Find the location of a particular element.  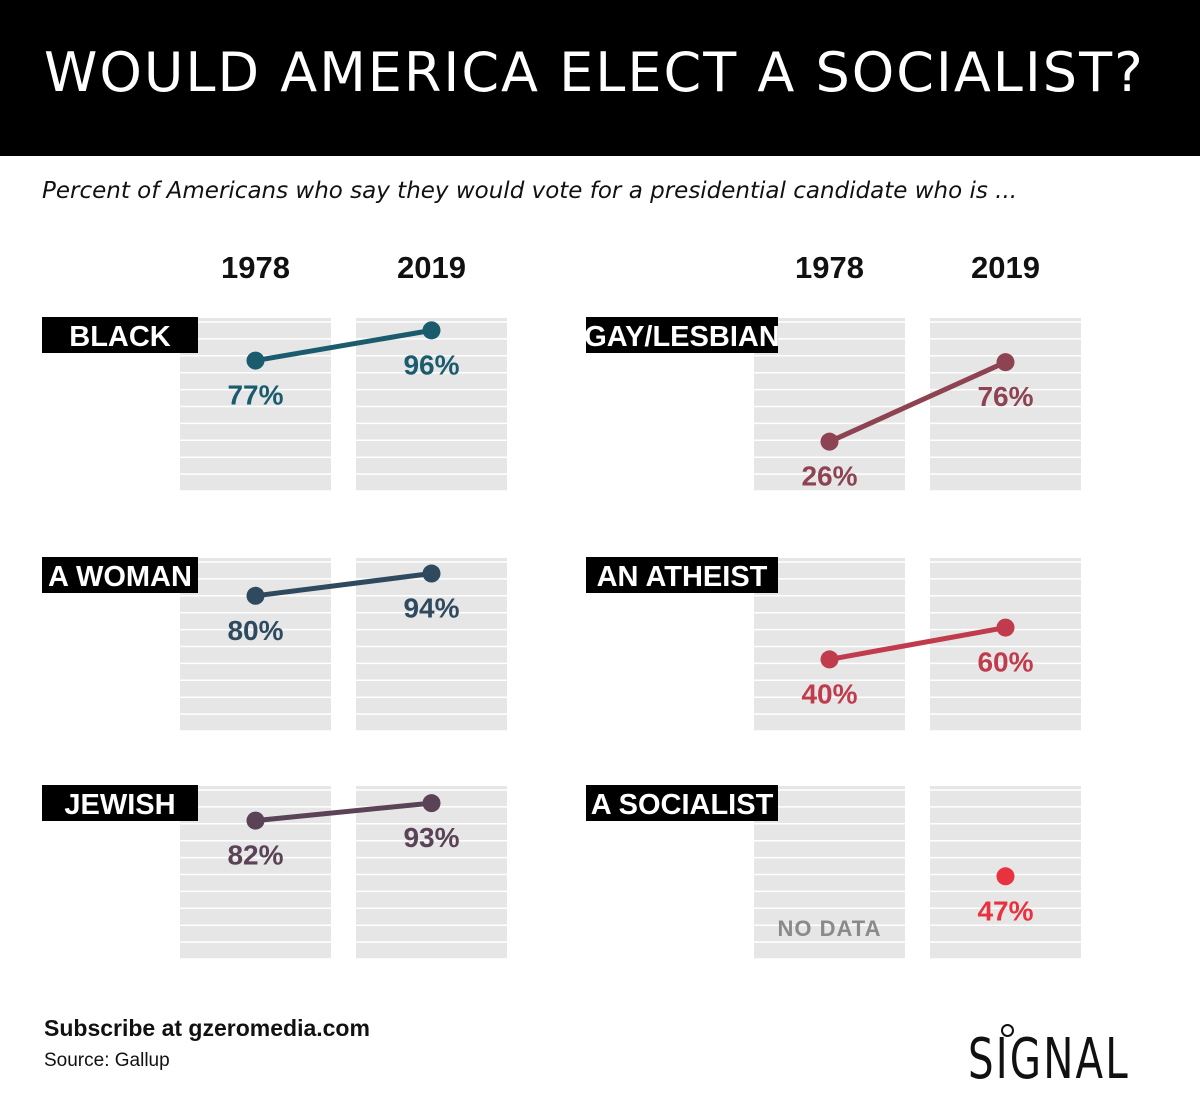

category-label: A SOCIALIST is located at coordinates (682, 805).